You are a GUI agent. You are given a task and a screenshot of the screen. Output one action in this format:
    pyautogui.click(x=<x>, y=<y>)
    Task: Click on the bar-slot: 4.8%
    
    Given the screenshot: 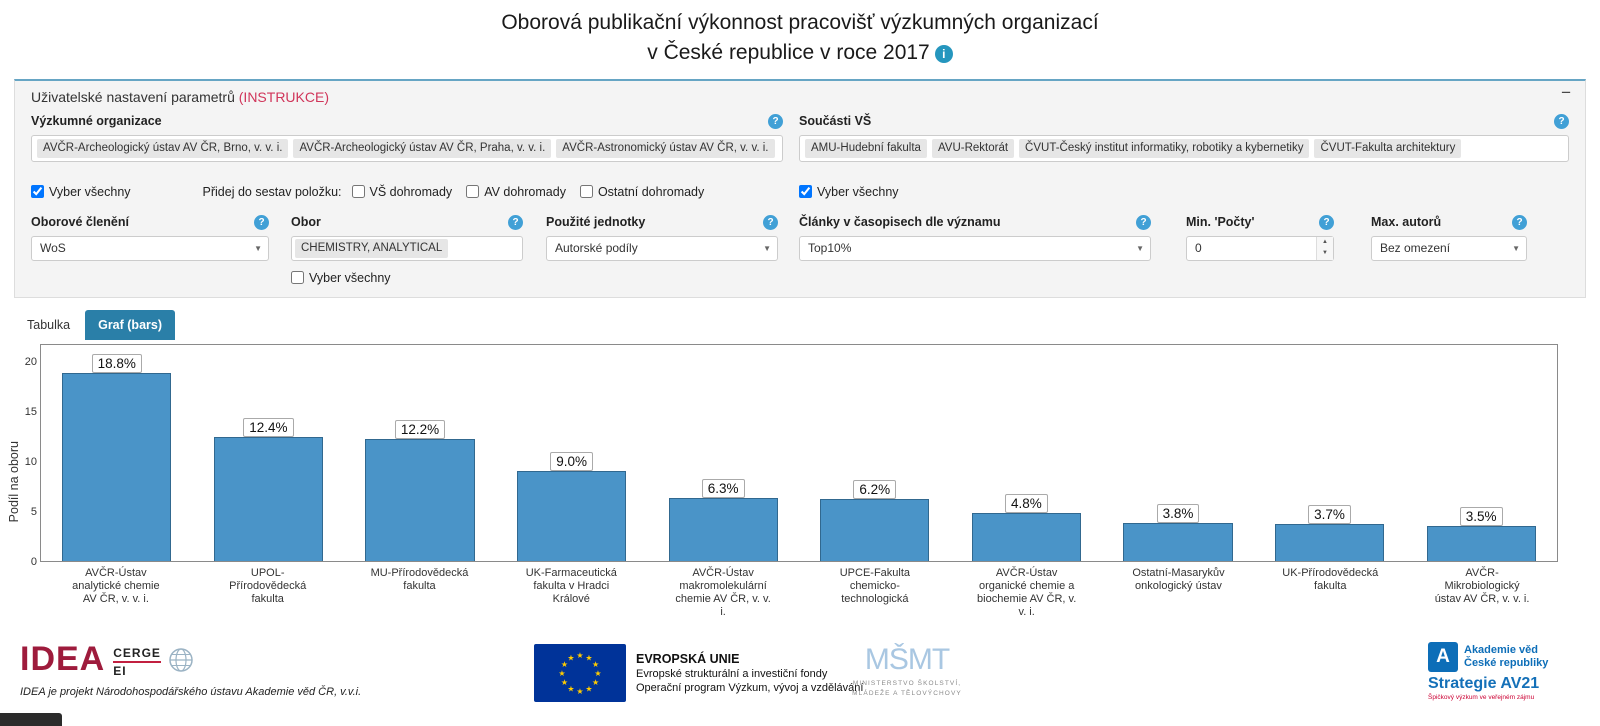 What is the action you would take?
    pyautogui.click(x=1027, y=453)
    